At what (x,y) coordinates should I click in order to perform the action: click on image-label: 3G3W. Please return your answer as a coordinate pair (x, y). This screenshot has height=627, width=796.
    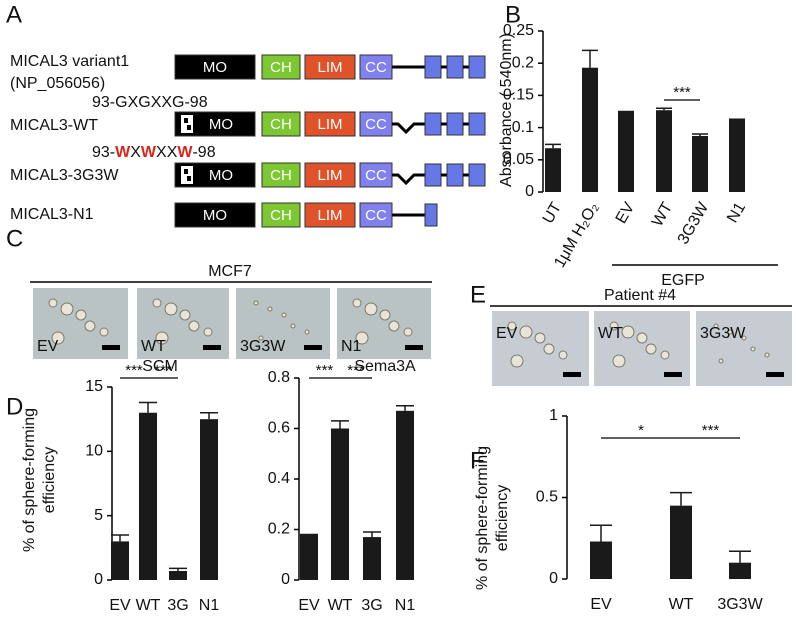
    Looking at the image, I should click on (723, 333).